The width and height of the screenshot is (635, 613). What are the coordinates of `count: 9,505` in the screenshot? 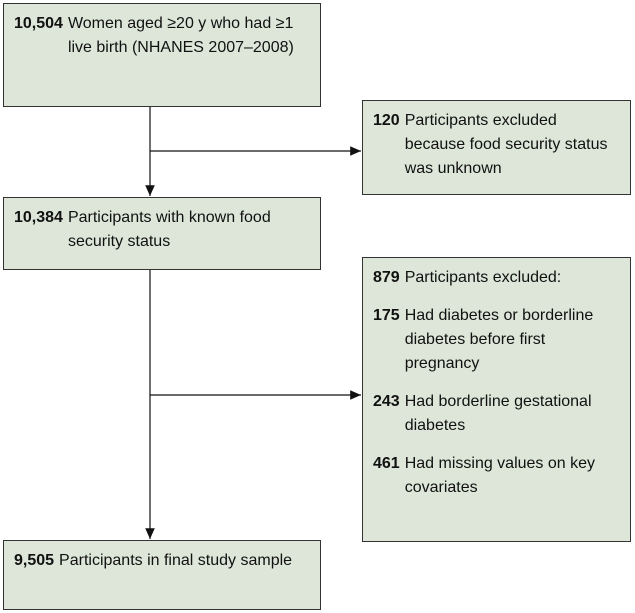 It's located at (34, 560).